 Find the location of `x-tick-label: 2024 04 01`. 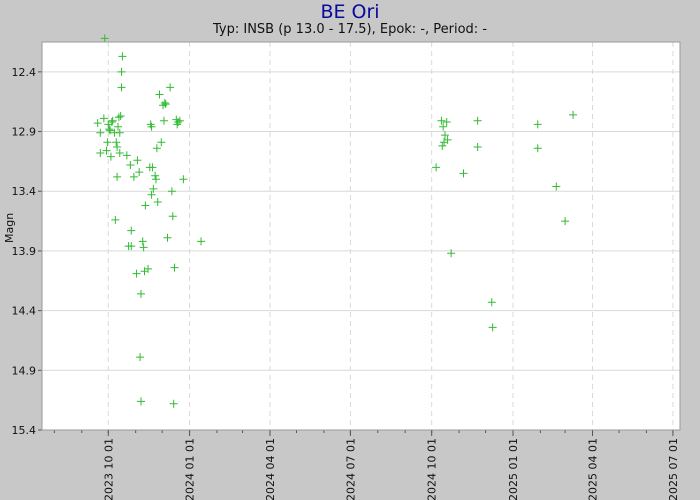

x-tick-label: 2024 04 01 is located at coordinates (270, 469).